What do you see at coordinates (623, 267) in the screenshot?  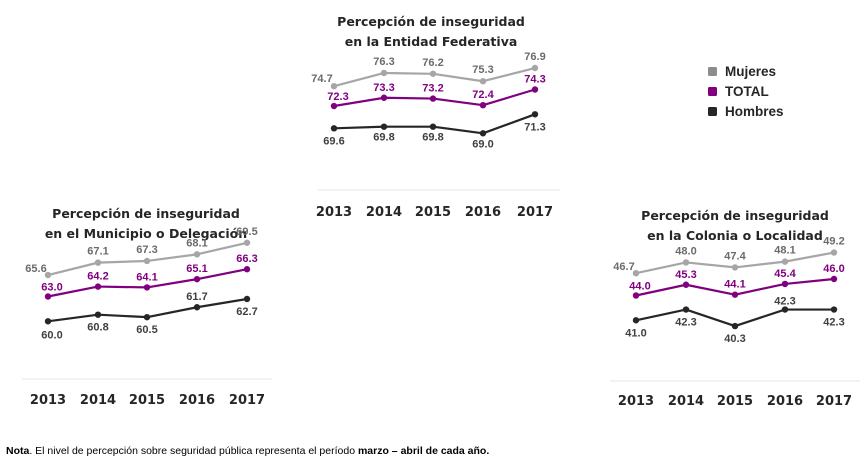 I see `data-label: 46.7` at bounding box center [623, 267].